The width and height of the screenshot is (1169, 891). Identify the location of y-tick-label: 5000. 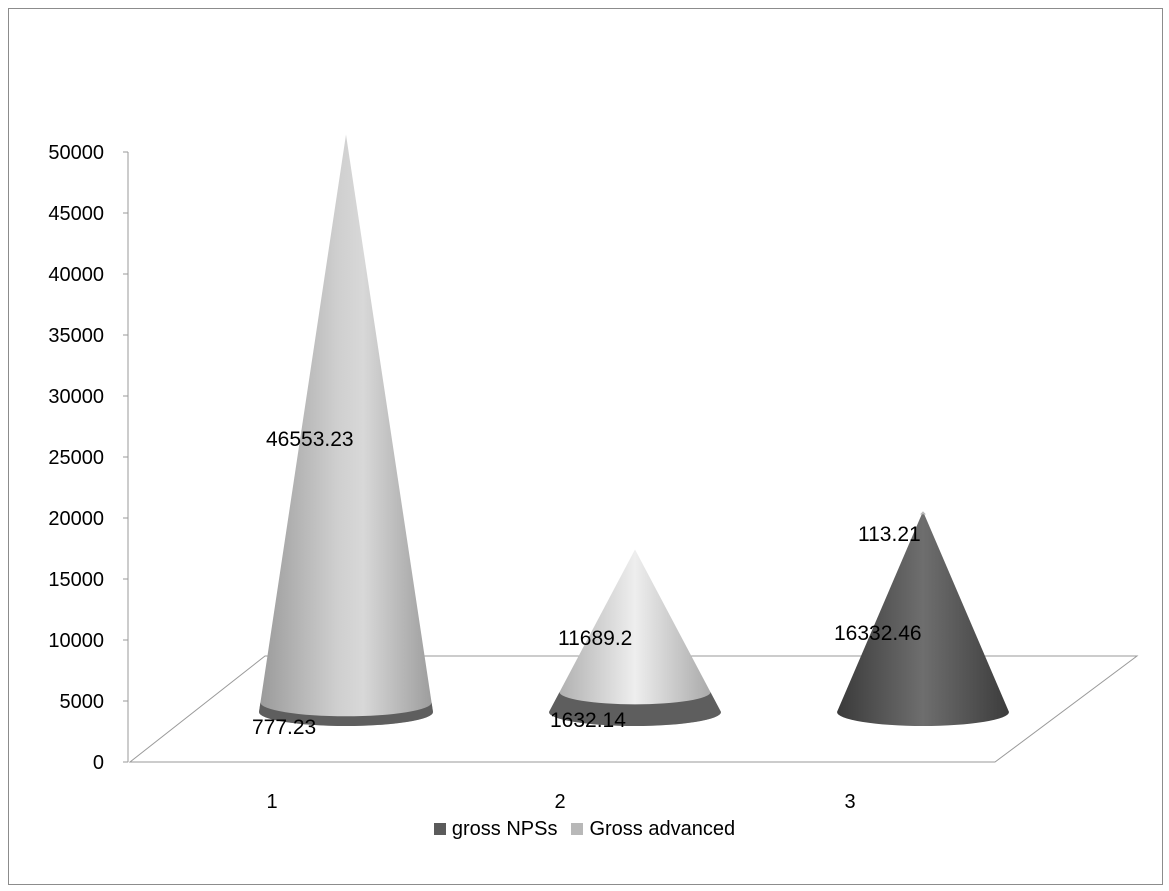
(82, 702).